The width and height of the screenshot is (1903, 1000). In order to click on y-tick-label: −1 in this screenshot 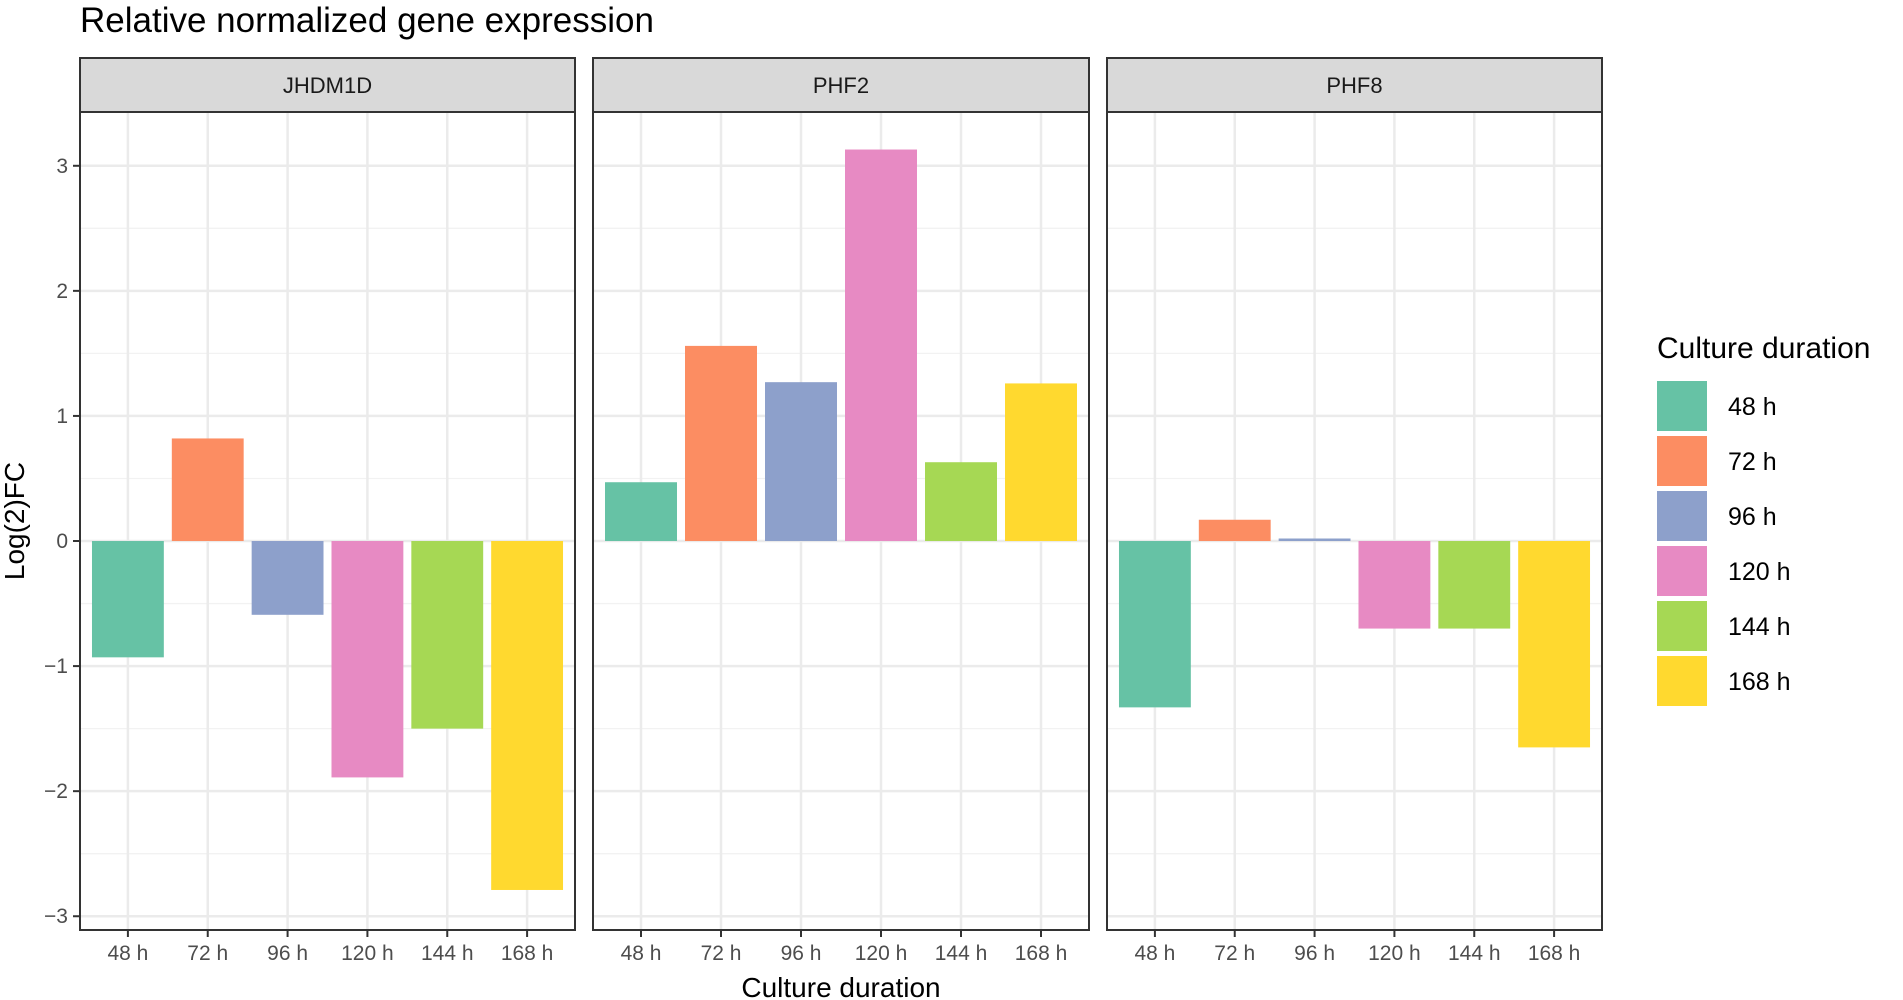, I will do `click(56, 666)`.